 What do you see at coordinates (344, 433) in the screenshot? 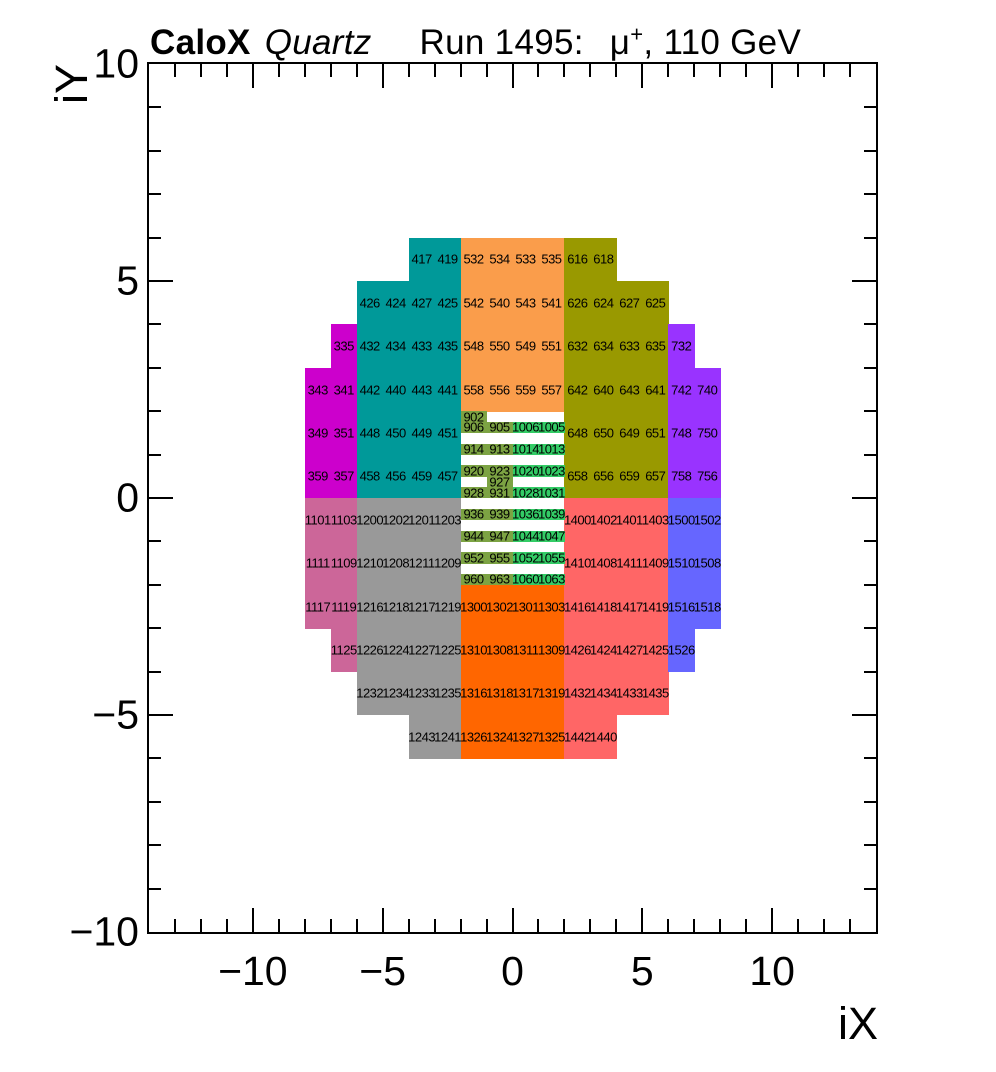
I see `cell-label: 351` at bounding box center [344, 433].